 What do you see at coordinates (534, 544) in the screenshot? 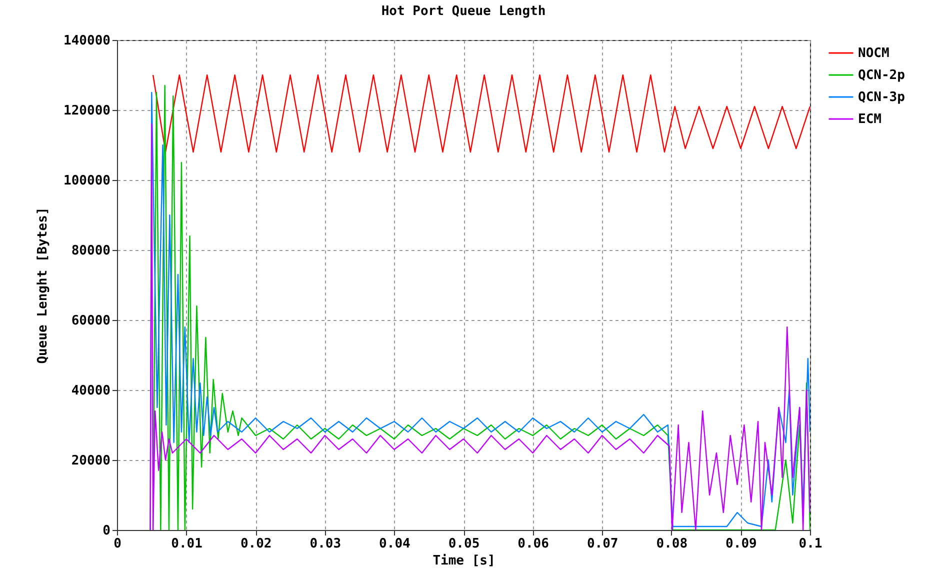
I see `x-tick-label: 0.06` at bounding box center [534, 544].